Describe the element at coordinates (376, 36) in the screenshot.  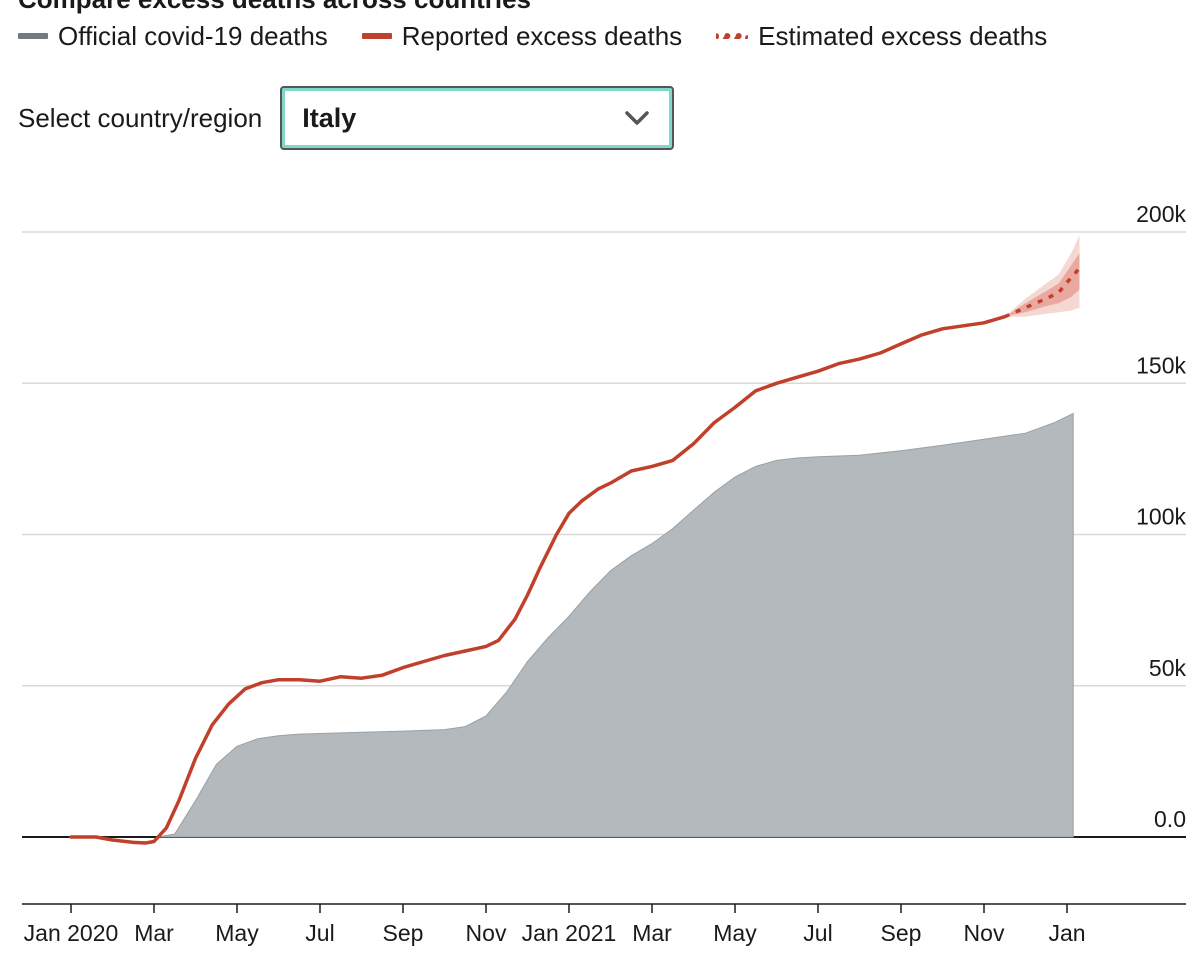
I see `legend-swatch-reported` at that location.